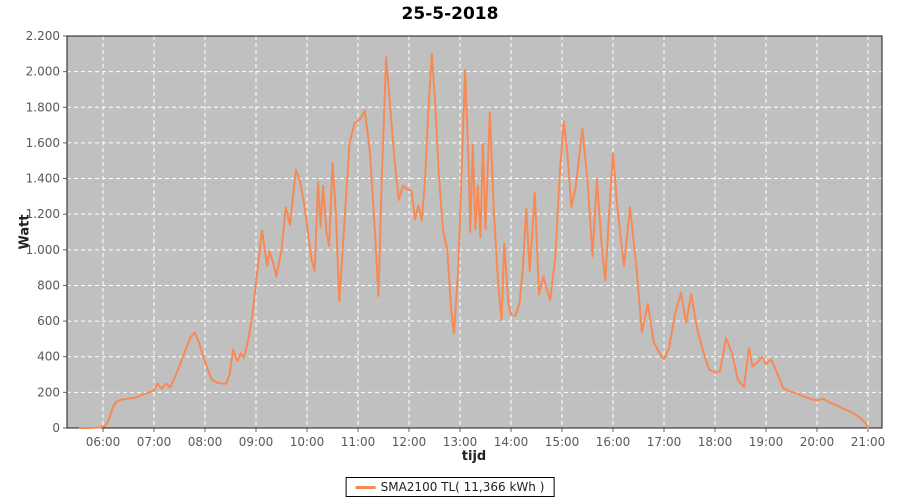 Image resolution: width=900 pixels, height=500 pixels. I want to click on x-tick-label: 21:00, so click(868, 442).